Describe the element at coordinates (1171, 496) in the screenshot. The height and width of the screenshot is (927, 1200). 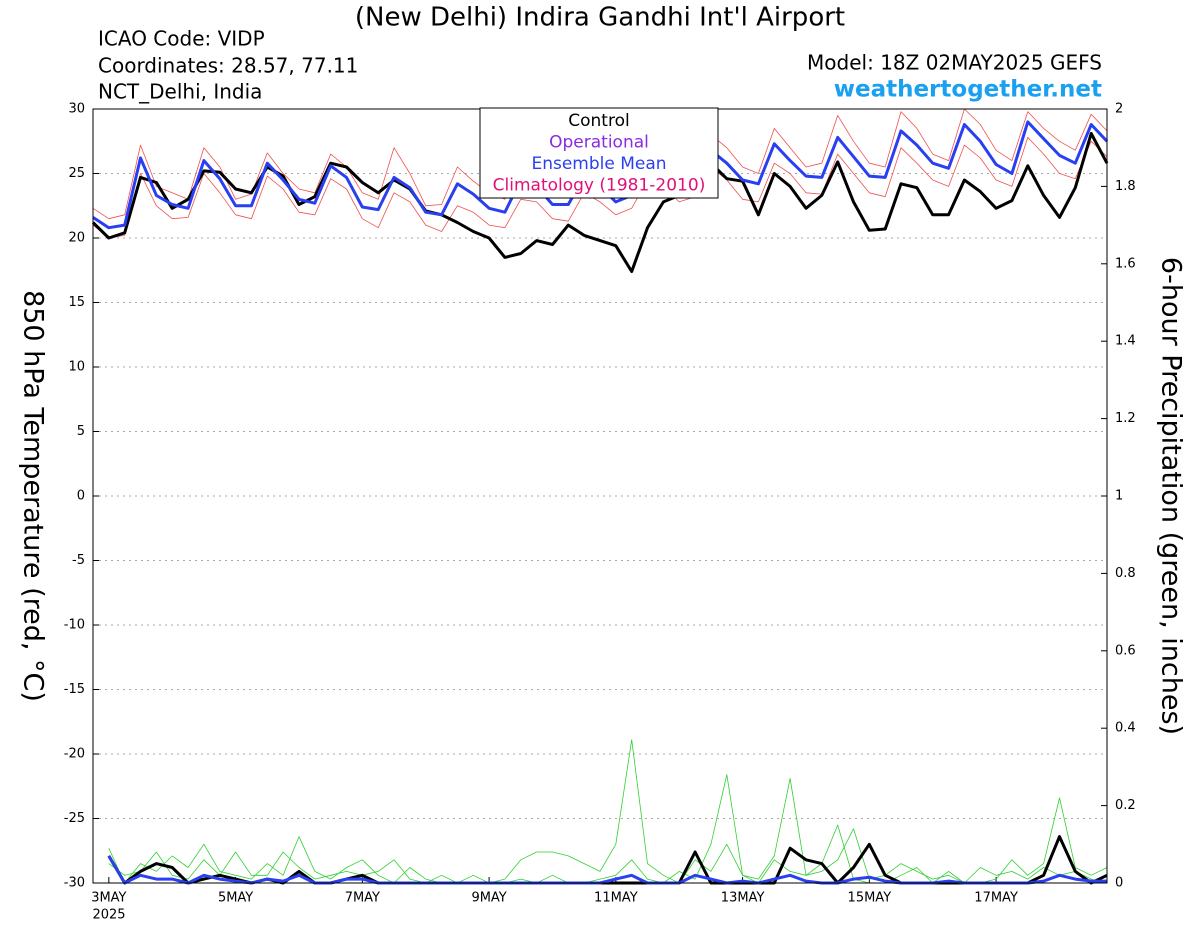
I see `y2-axis-label: 6-hour Precipitation (green, inches)` at that location.